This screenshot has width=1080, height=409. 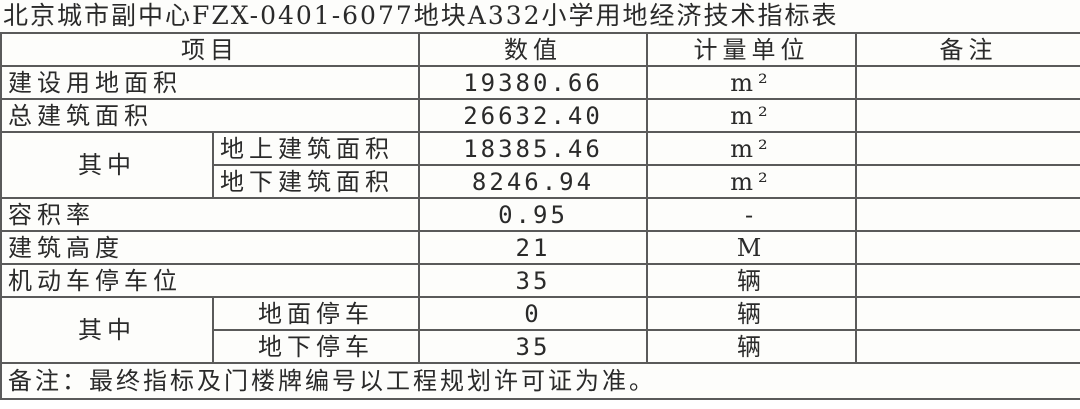 I want to click on row-item: 地下停车, so click(x=316, y=346).